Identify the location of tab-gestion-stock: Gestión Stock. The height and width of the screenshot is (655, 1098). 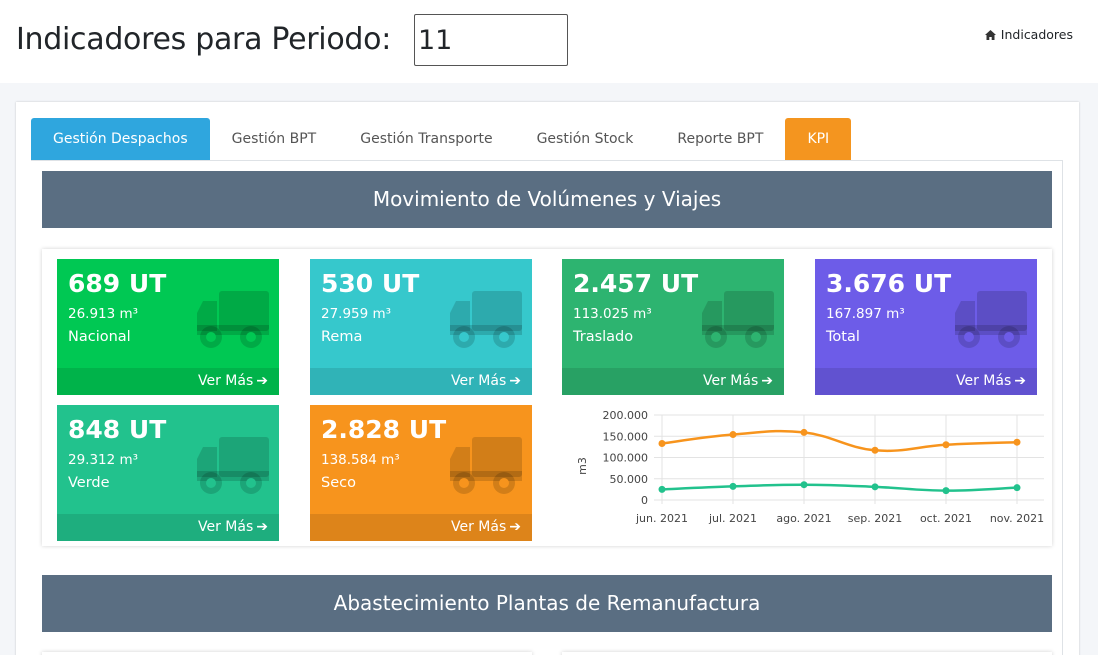
(585, 139).